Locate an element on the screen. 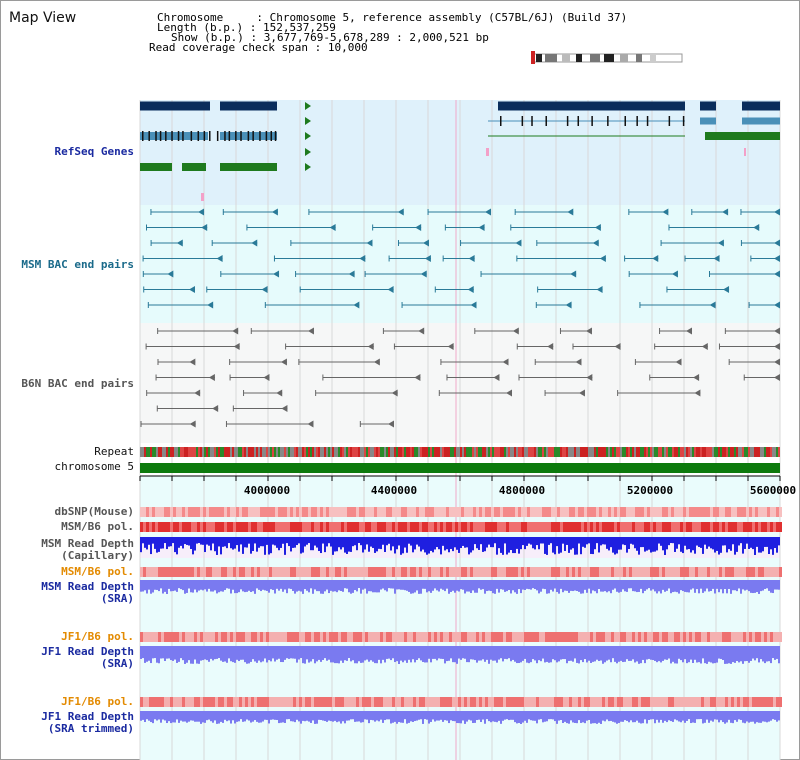 The image size is (800, 760). track-label-jf1-depth-trimmed: JF1 Read Depth is located at coordinates (87, 716).